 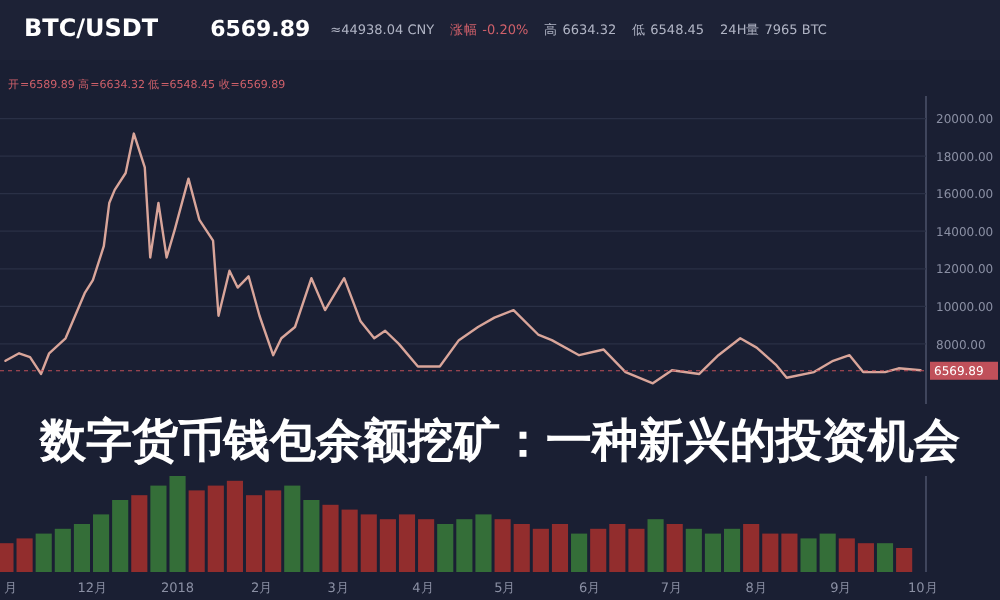 I want to click on text: 6569.89, so click(x=260, y=29).